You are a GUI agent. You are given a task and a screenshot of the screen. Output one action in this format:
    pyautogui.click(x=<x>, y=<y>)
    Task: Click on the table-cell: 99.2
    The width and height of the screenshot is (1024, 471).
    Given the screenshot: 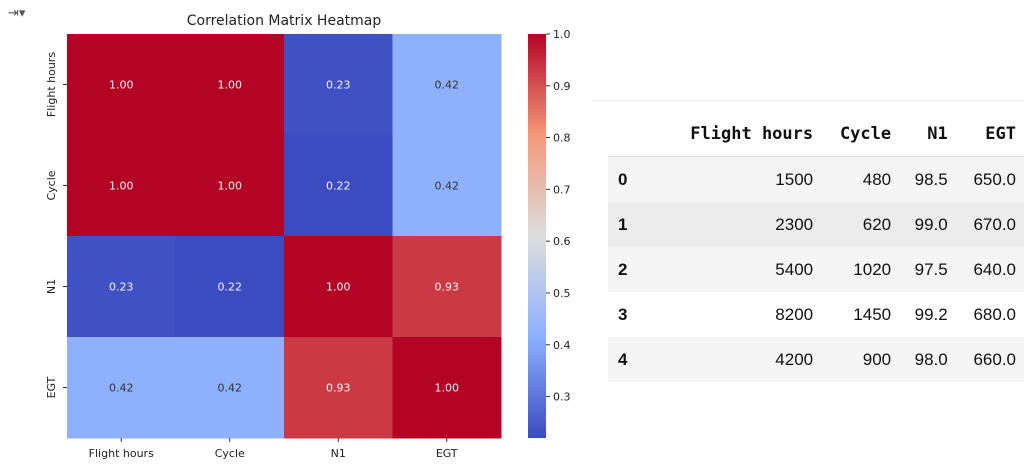 What is the action you would take?
    pyautogui.click(x=931, y=314)
    